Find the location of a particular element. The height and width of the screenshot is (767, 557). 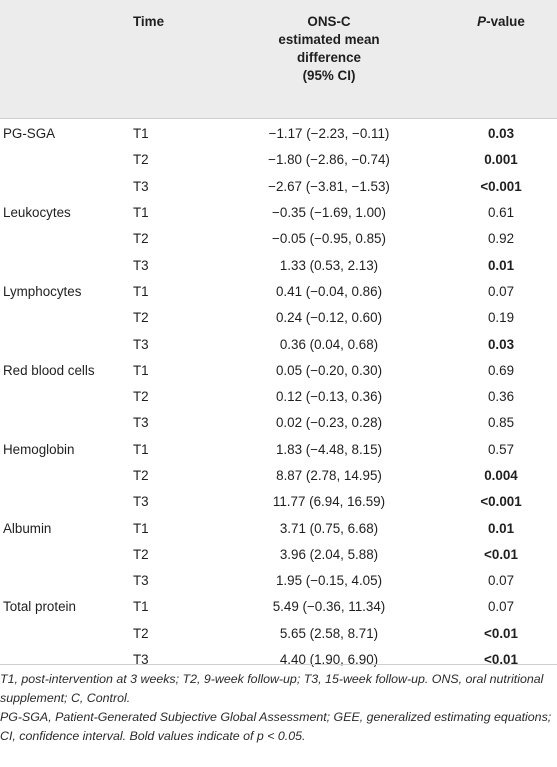

header-p-value: P-value is located at coordinates (507, 59).